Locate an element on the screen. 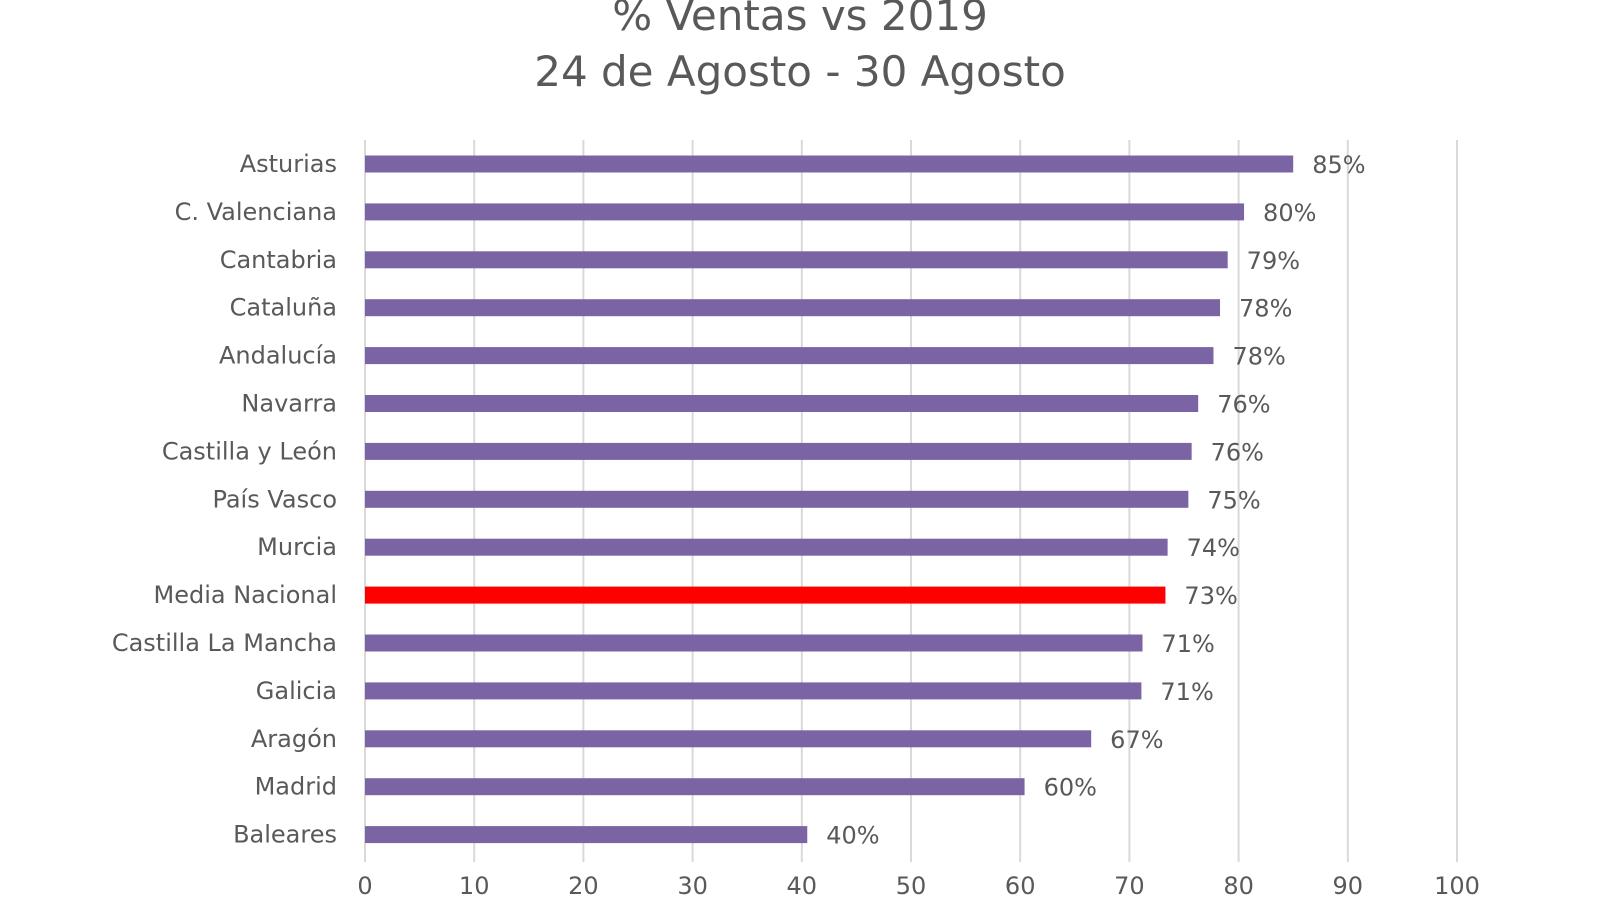  category-label: Cataluña is located at coordinates (283, 308).